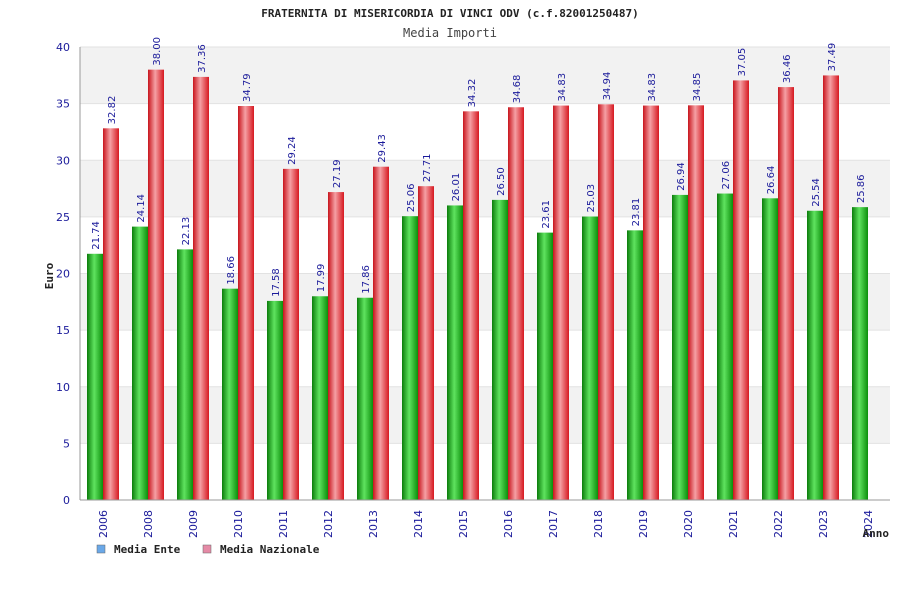 This screenshot has height=600, width=900. What do you see at coordinates (816, 192) in the screenshot?
I see `data-label: 25.54` at bounding box center [816, 192].